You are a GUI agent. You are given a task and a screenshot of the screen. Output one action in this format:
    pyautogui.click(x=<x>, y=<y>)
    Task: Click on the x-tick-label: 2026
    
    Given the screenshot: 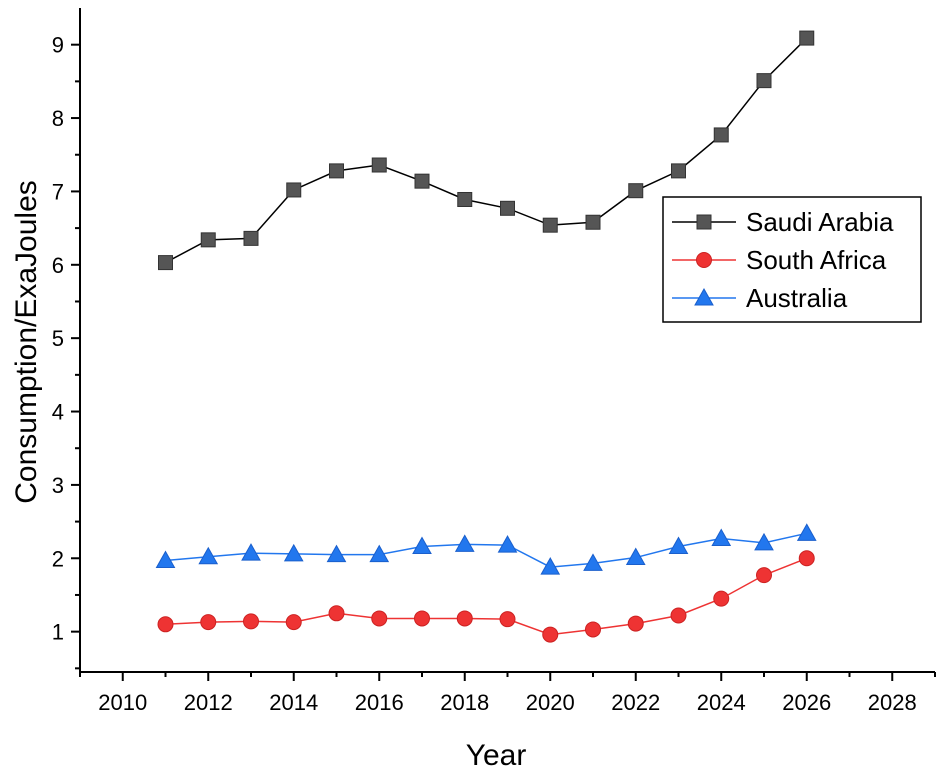 What is the action you would take?
    pyautogui.click(x=806, y=702)
    